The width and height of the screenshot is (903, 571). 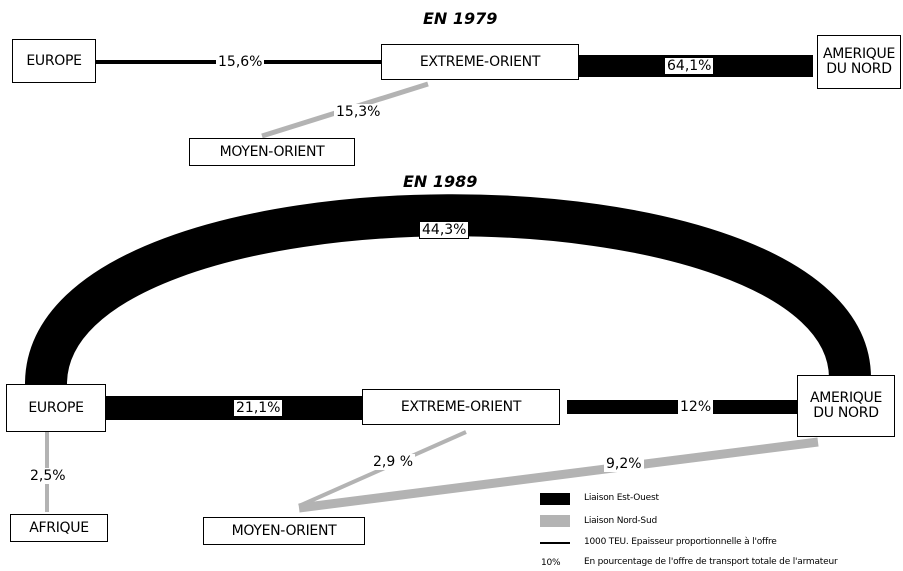 I want to click on node-1989-afrique: AFRIQUE, so click(x=59, y=528).